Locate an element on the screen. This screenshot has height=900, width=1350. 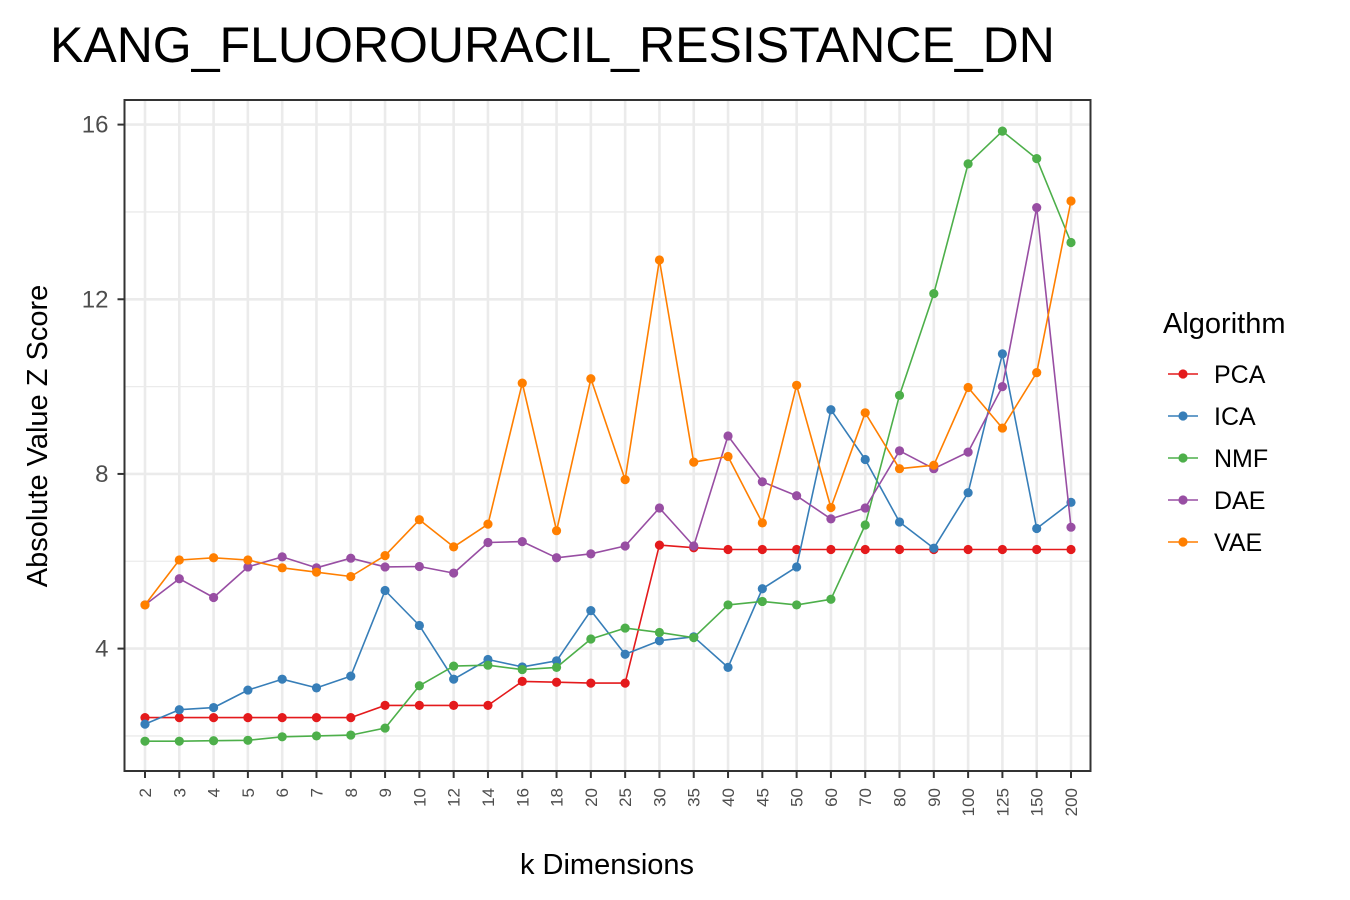
x-tick-label: 16 is located at coordinates (522, 797).